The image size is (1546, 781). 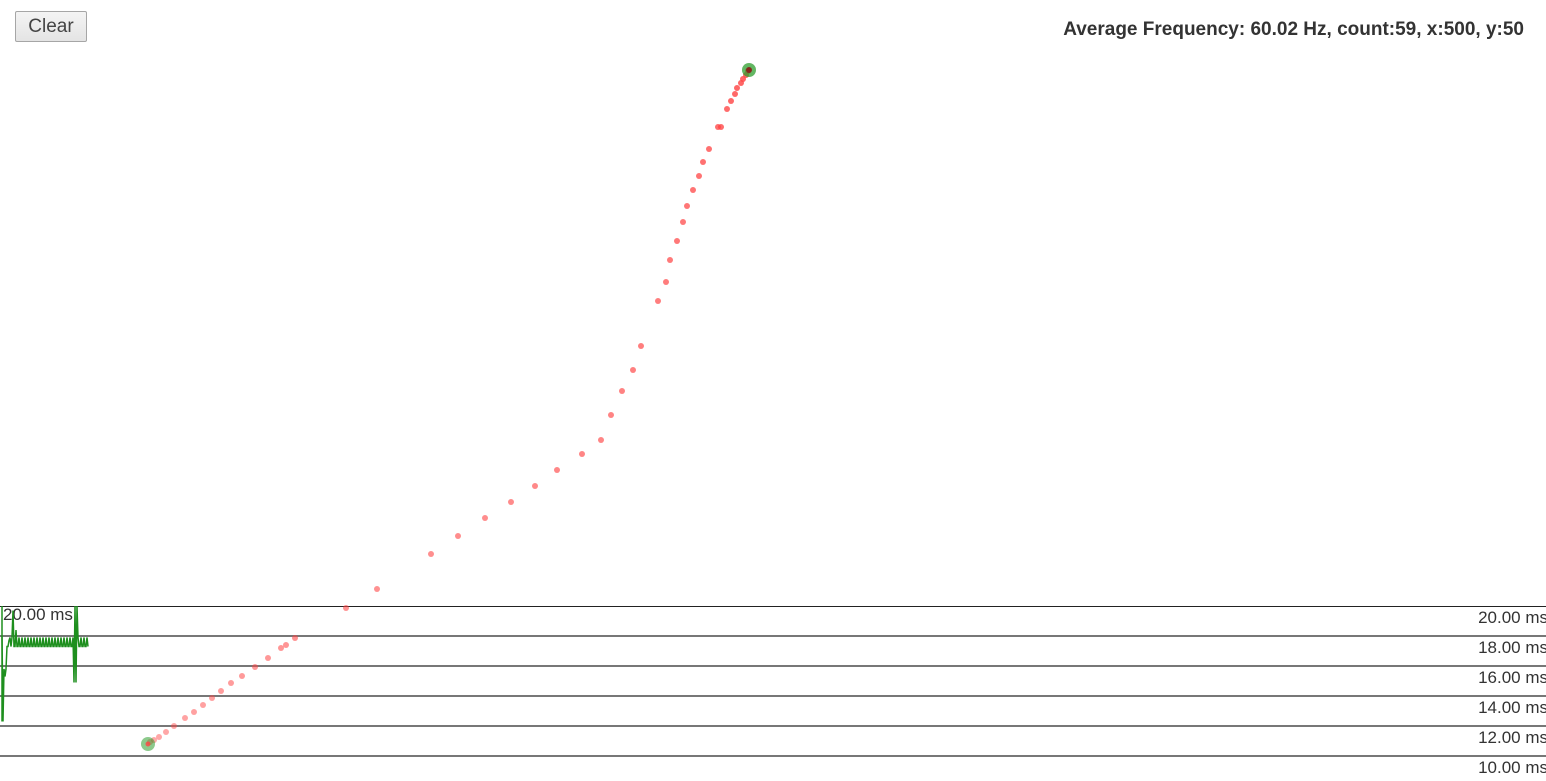 What do you see at coordinates (38, 614) in the screenshot?
I see `graph-top-left-label: 20.00 ms` at bounding box center [38, 614].